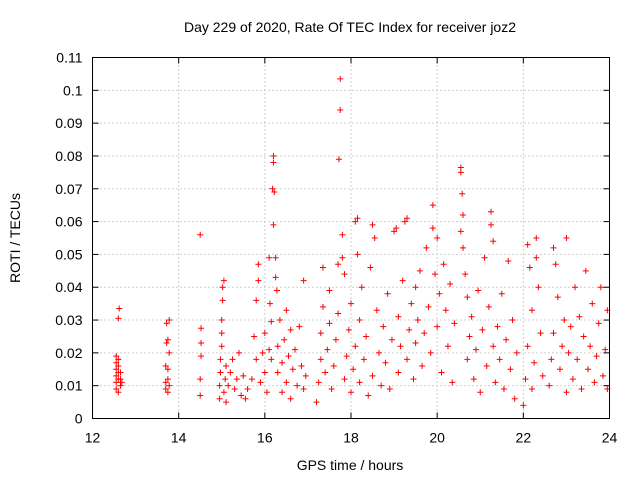 This screenshot has height=480, width=640. What do you see at coordinates (68, 189) in the screenshot?
I see `y-tick-label: 0.07` at bounding box center [68, 189].